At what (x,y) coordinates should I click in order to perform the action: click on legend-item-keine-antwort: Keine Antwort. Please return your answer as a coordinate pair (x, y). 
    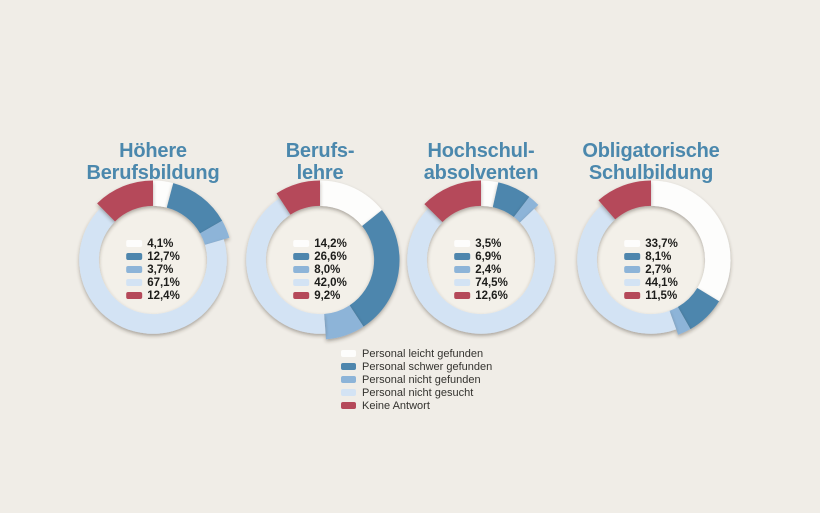
    Looking at the image, I should click on (416, 405).